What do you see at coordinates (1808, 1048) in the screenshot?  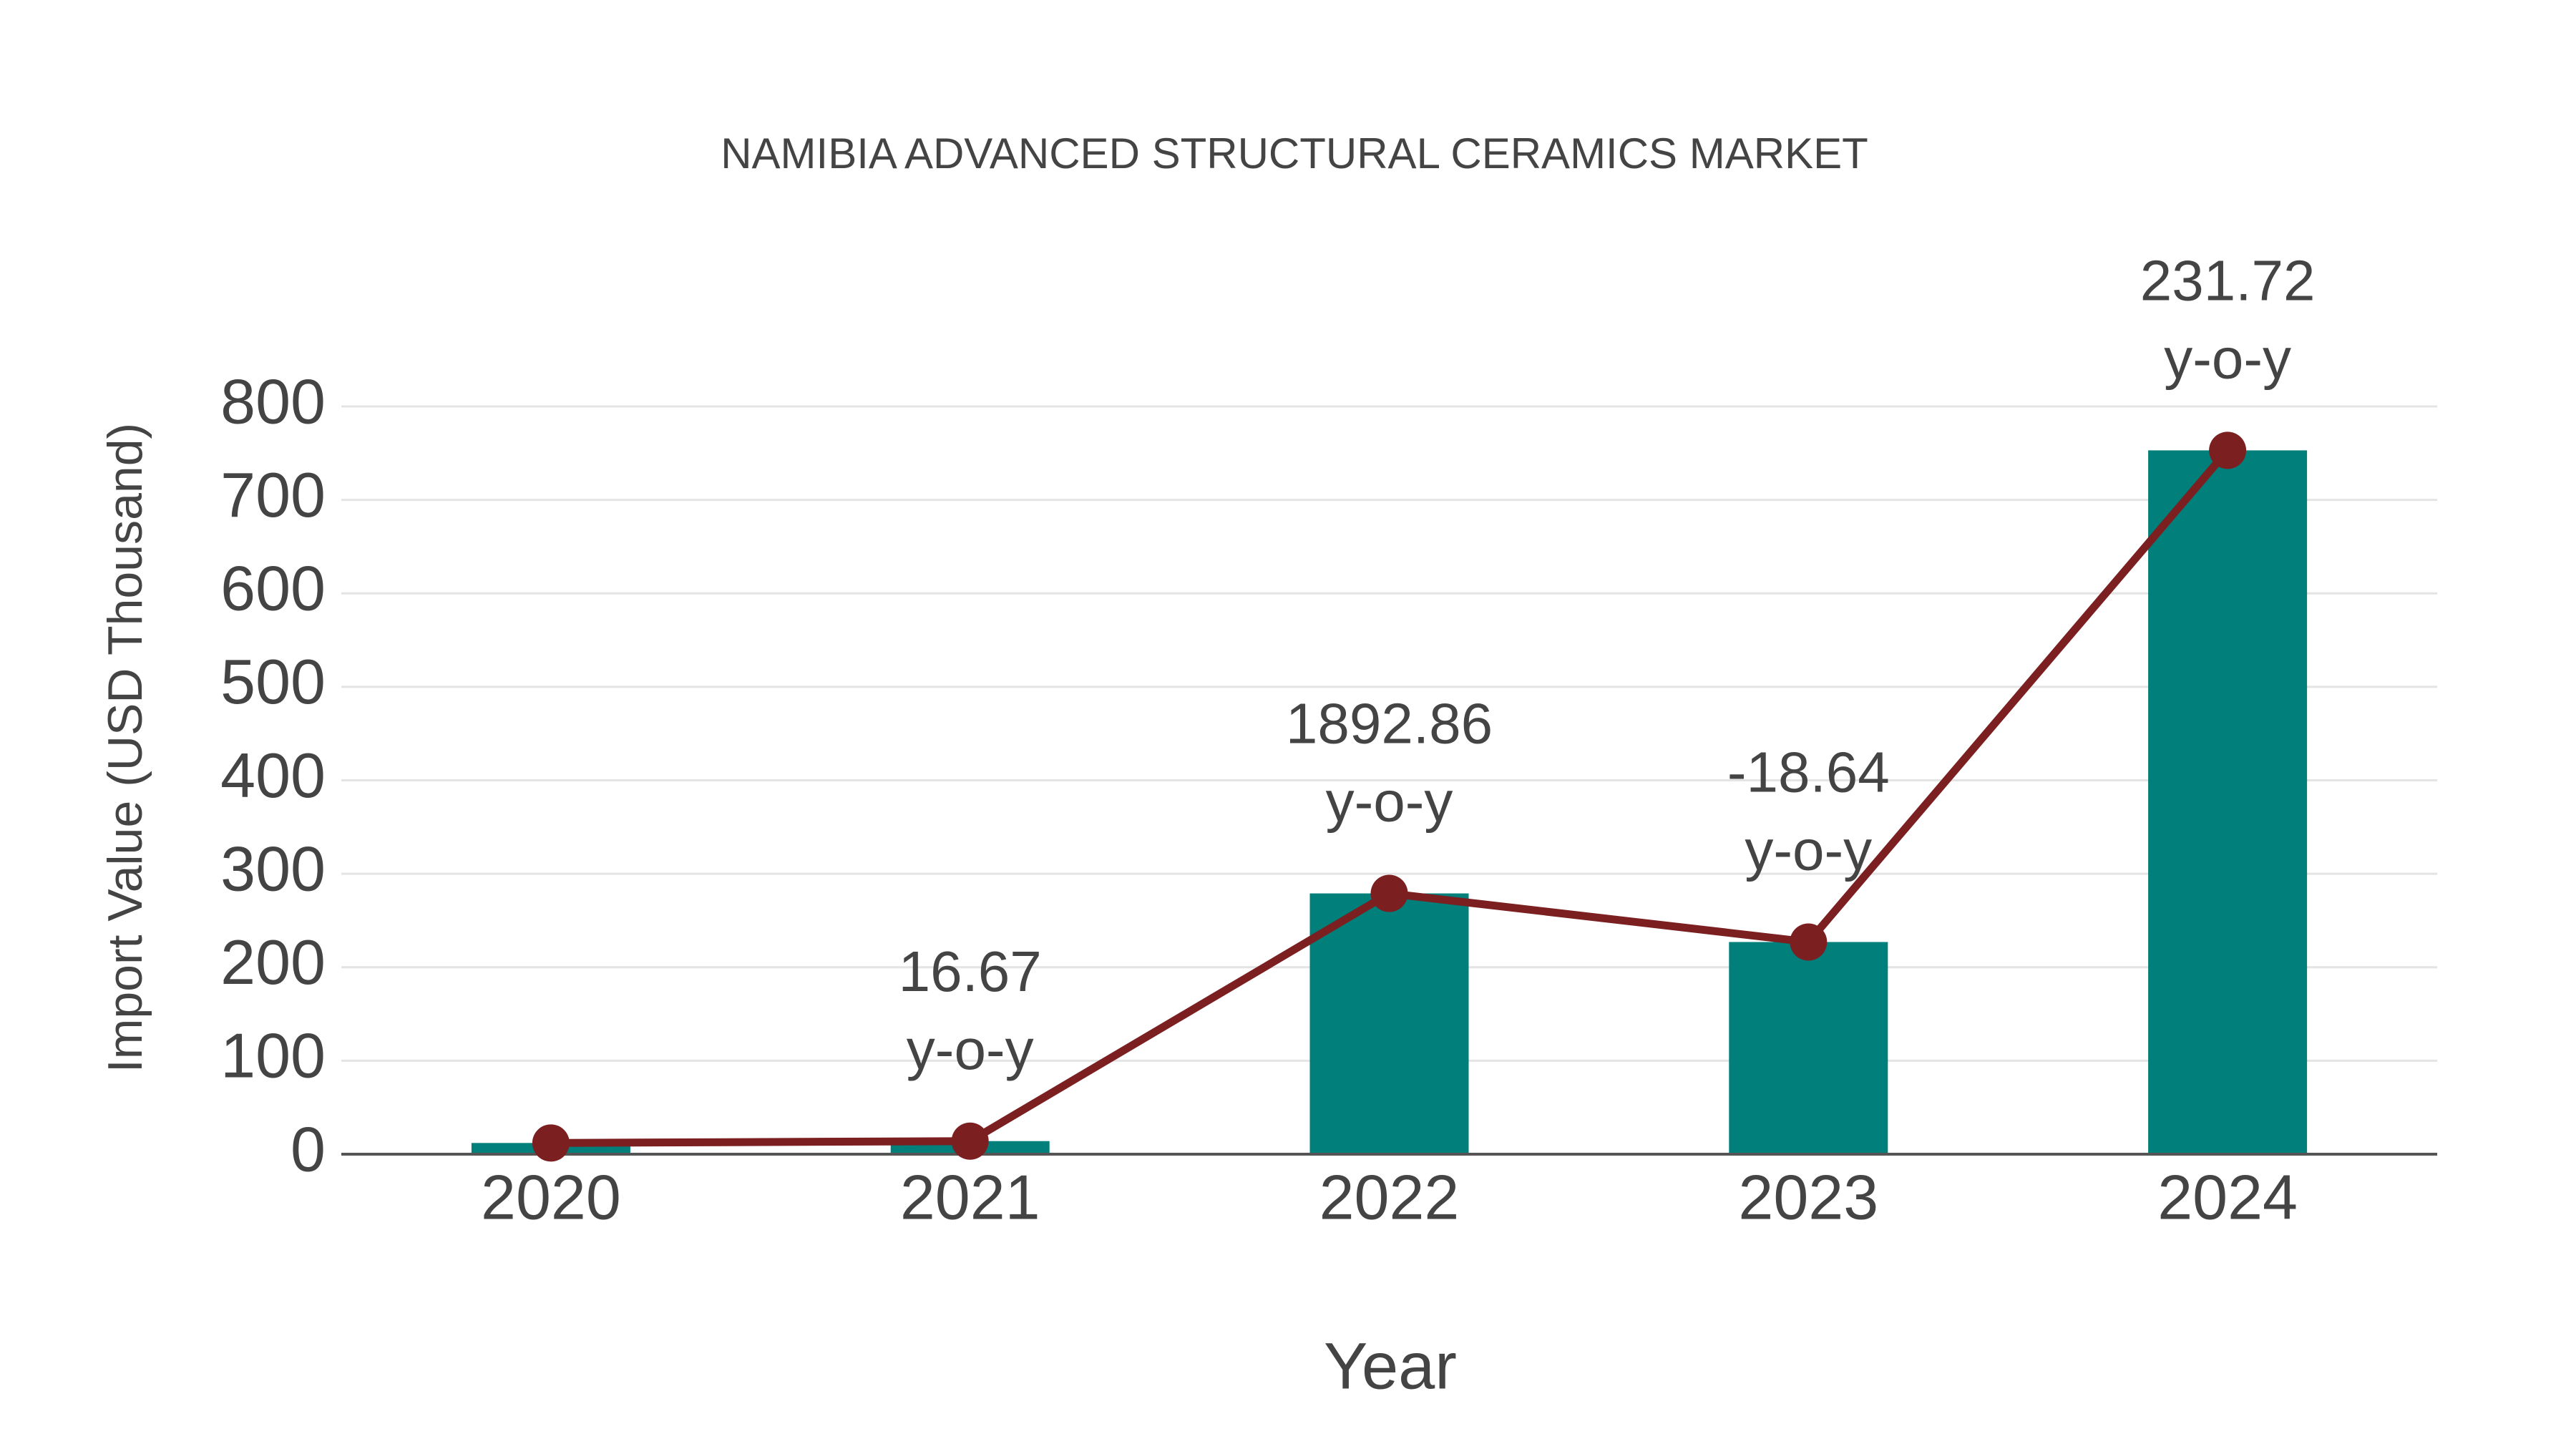 I see `bar-2023` at bounding box center [1808, 1048].